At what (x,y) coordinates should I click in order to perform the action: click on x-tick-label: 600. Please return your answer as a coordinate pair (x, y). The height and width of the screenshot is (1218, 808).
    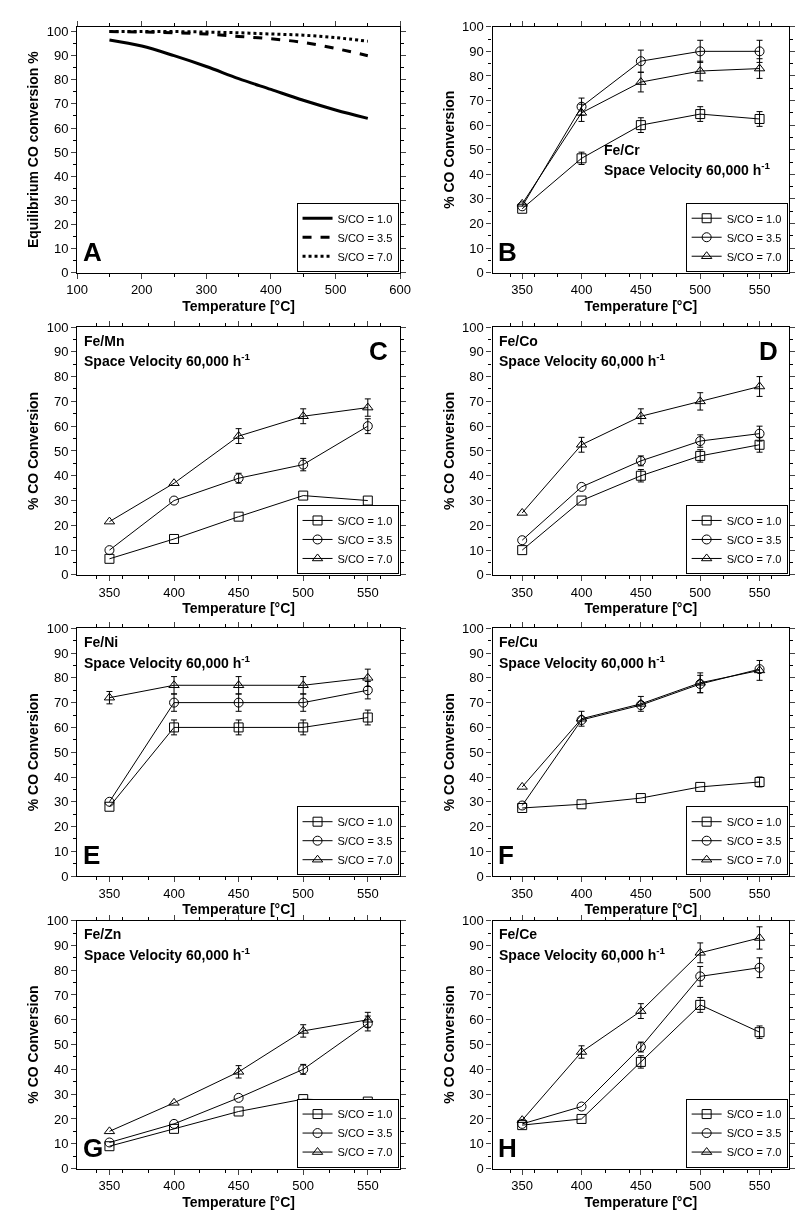
    Looking at the image, I should click on (400, 290).